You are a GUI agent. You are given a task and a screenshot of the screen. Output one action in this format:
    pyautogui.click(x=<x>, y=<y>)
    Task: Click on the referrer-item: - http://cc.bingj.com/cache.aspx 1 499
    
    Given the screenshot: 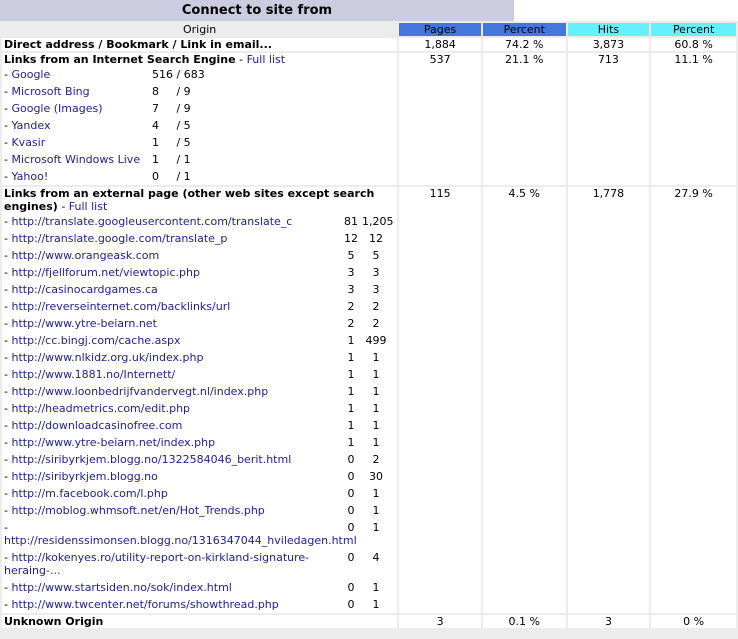 What is the action you would take?
    pyautogui.click(x=199, y=340)
    